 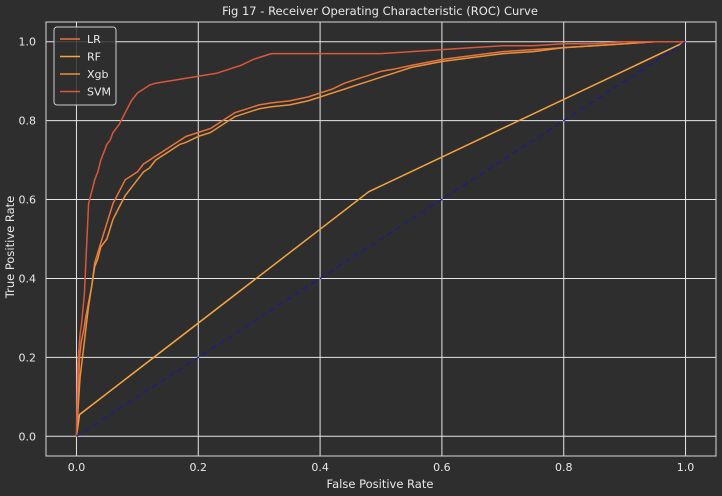 What do you see at coordinates (380, 484) in the screenshot?
I see `x-axis-label: False Positive Rate` at bounding box center [380, 484].